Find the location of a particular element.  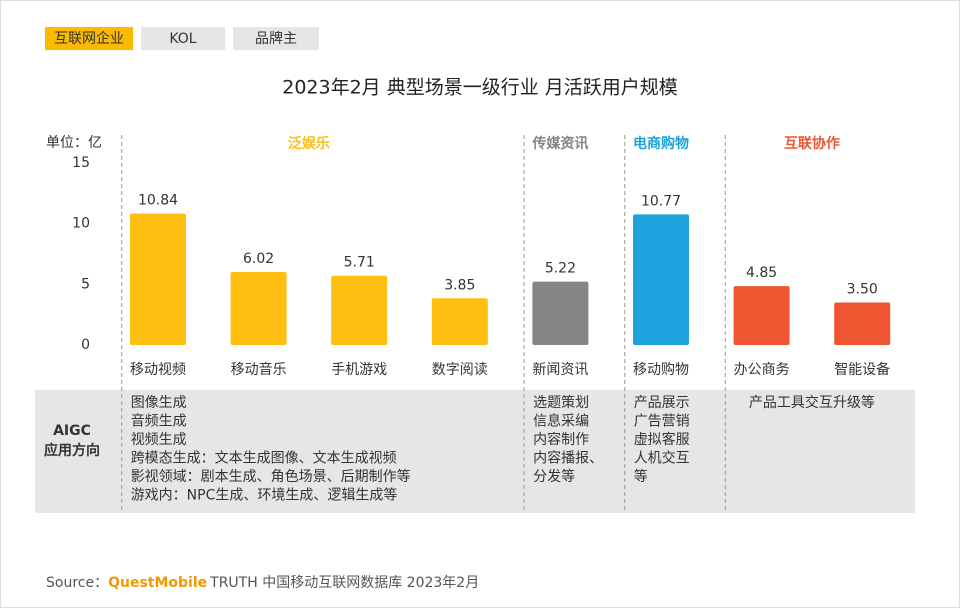

aigc-item: 内容制作 is located at coordinates (561, 439).